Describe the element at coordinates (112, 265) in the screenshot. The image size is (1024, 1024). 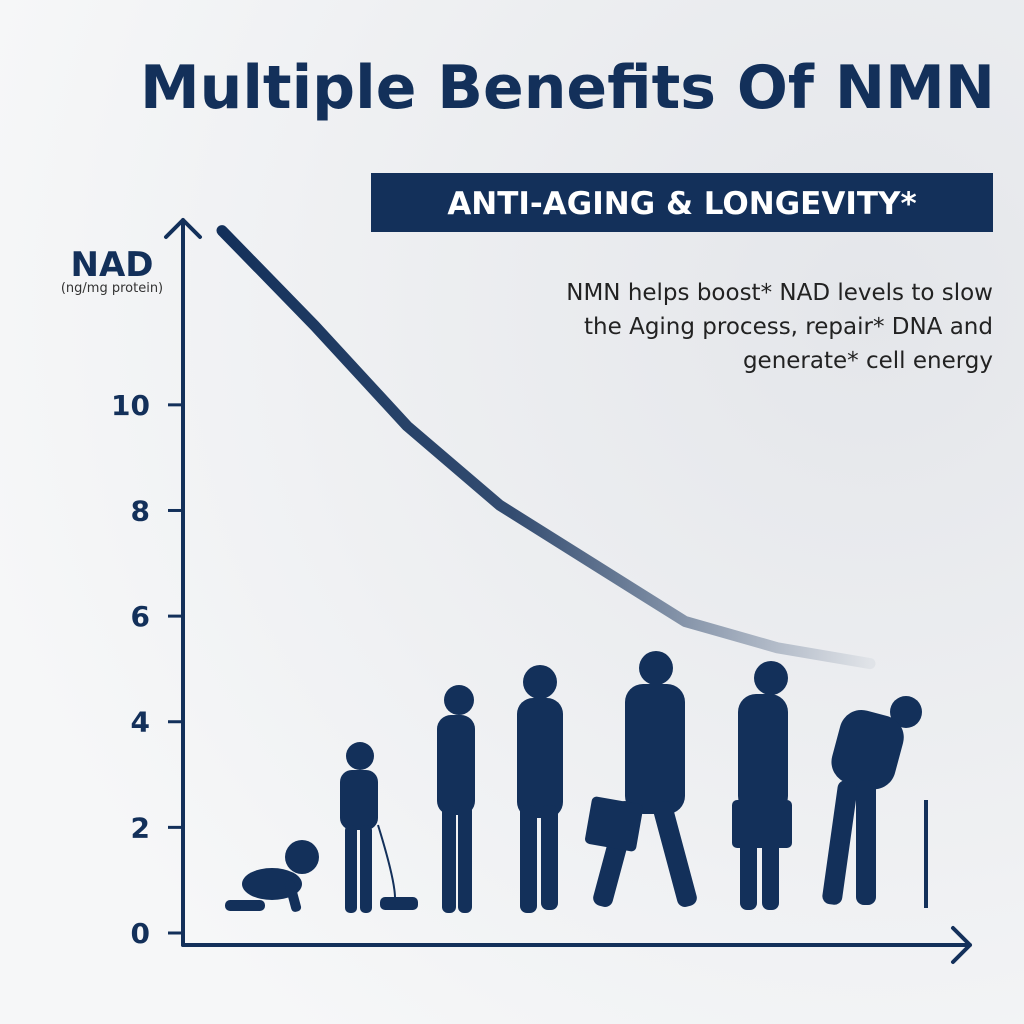
I see `y-axis-label: NAD` at that location.